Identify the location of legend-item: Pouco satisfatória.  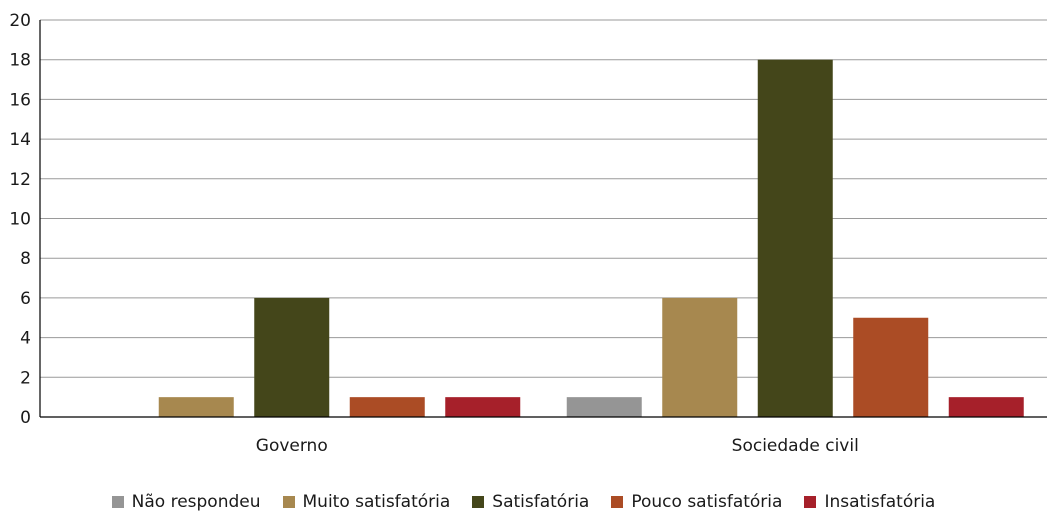
(696, 502).